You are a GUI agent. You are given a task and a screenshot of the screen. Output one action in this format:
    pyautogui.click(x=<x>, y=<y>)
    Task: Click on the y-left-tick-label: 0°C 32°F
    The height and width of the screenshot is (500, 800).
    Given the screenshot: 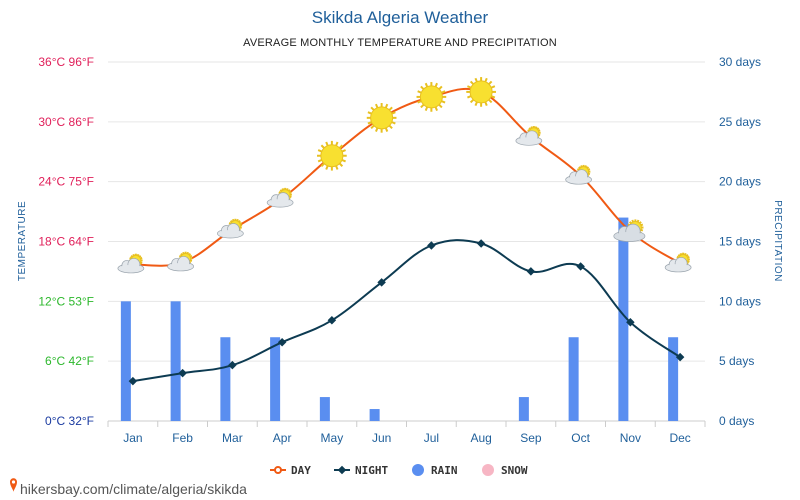 What is the action you would take?
    pyautogui.click(x=69, y=421)
    